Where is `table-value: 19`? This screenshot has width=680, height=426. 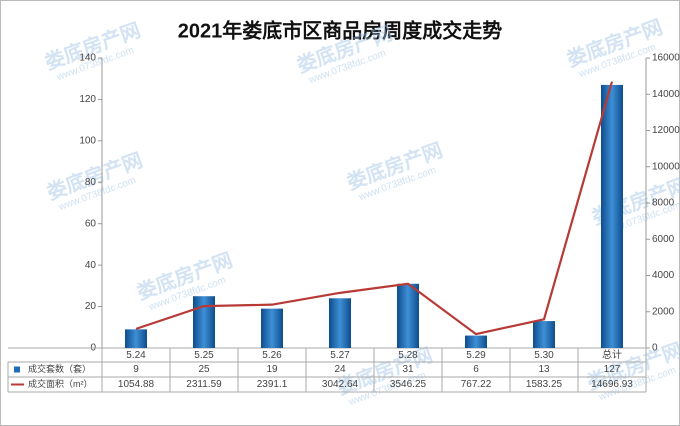 table-value: 19 is located at coordinates (272, 369).